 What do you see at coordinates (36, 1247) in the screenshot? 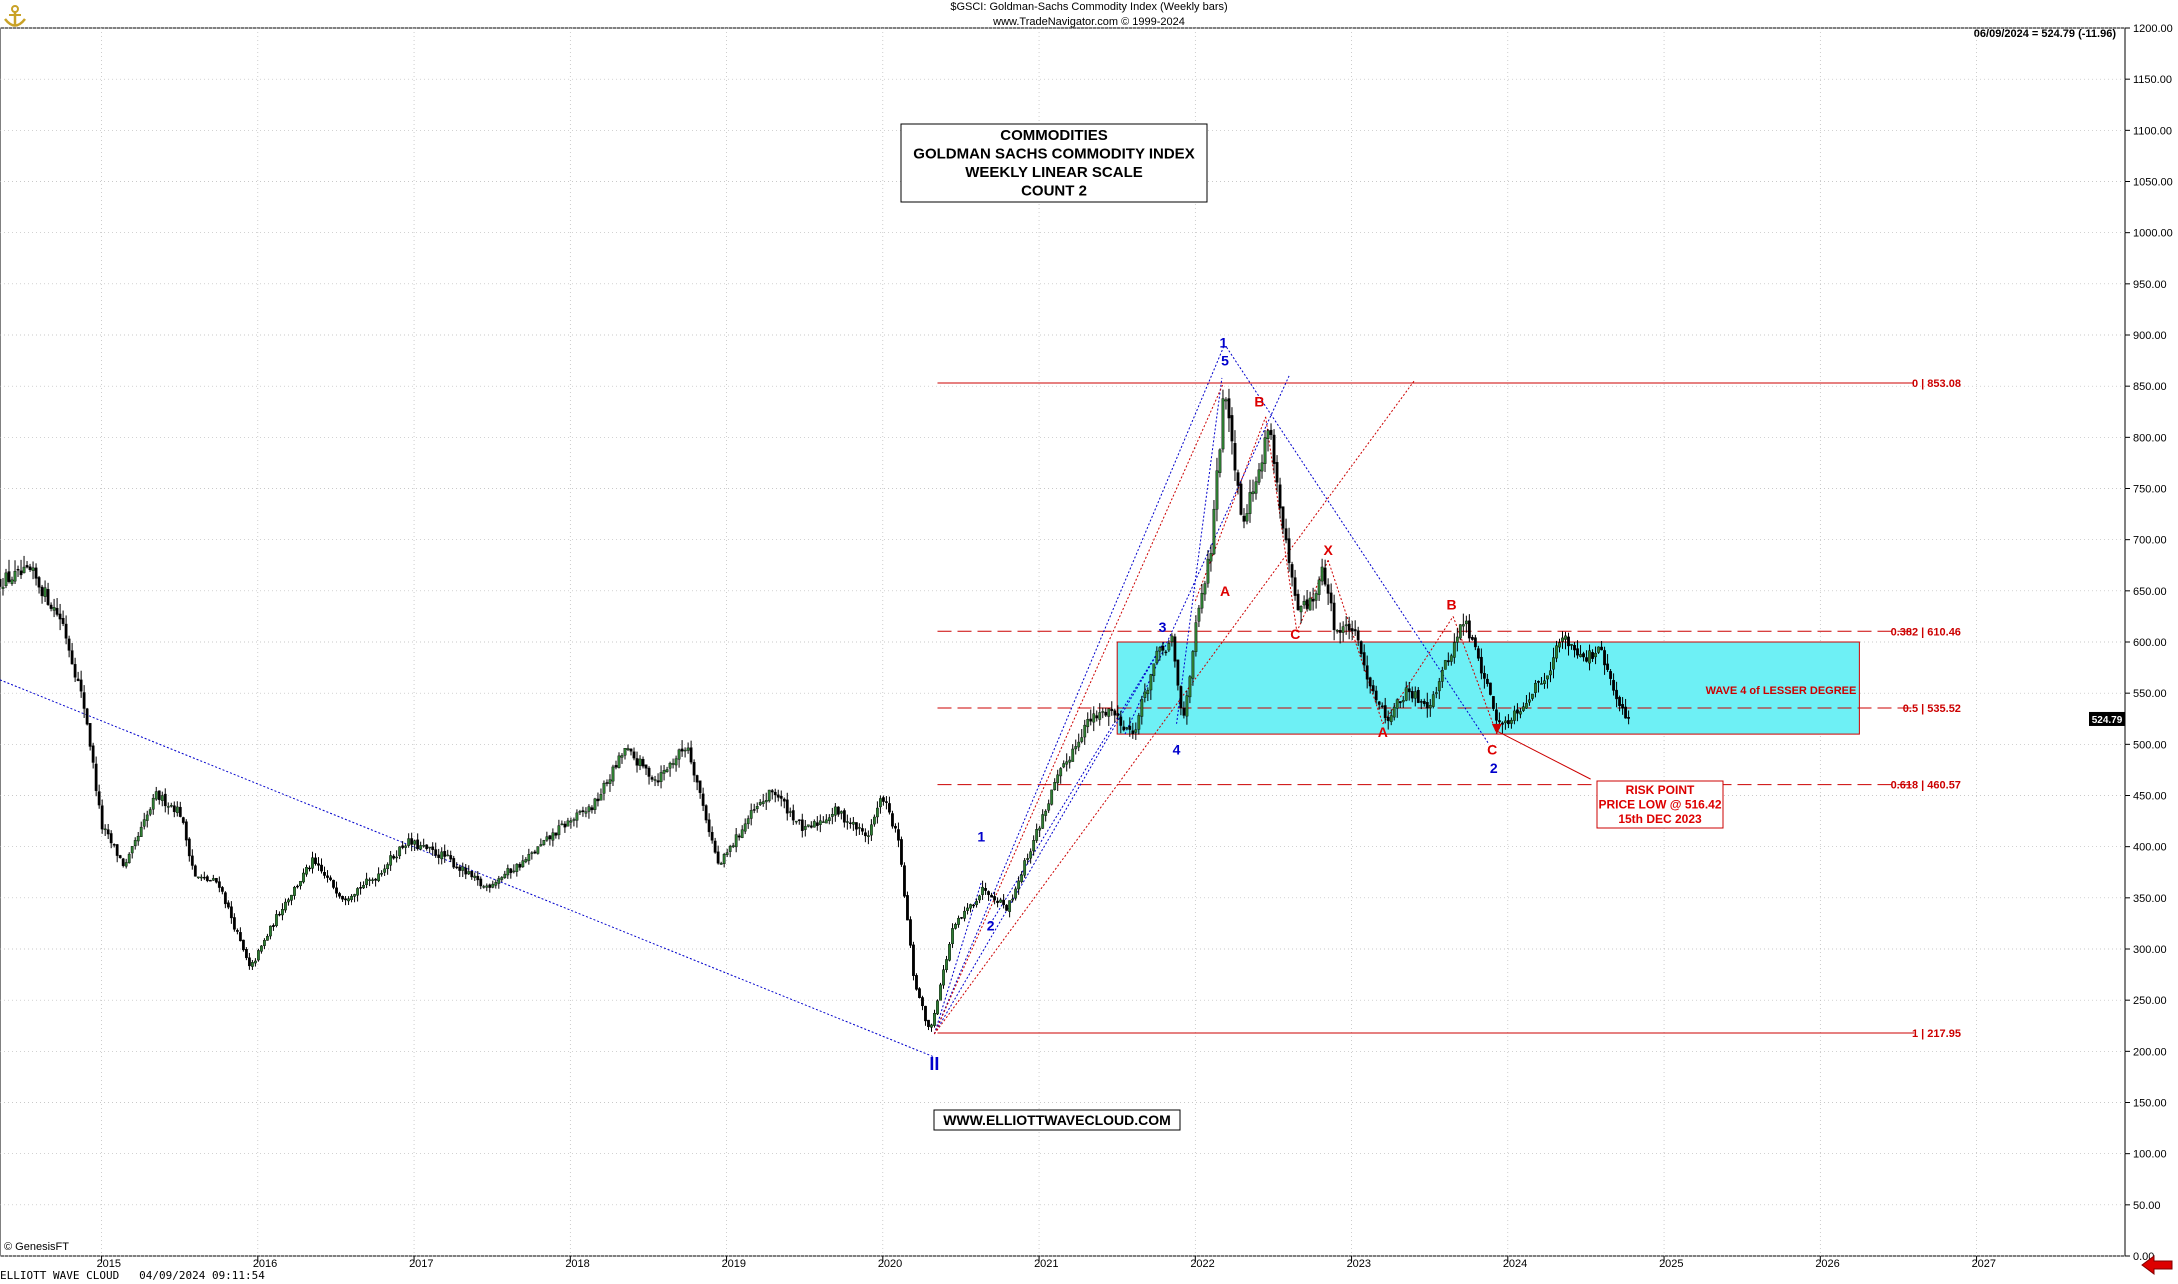
I see `copyright-text: © GenesisFT` at bounding box center [36, 1247].